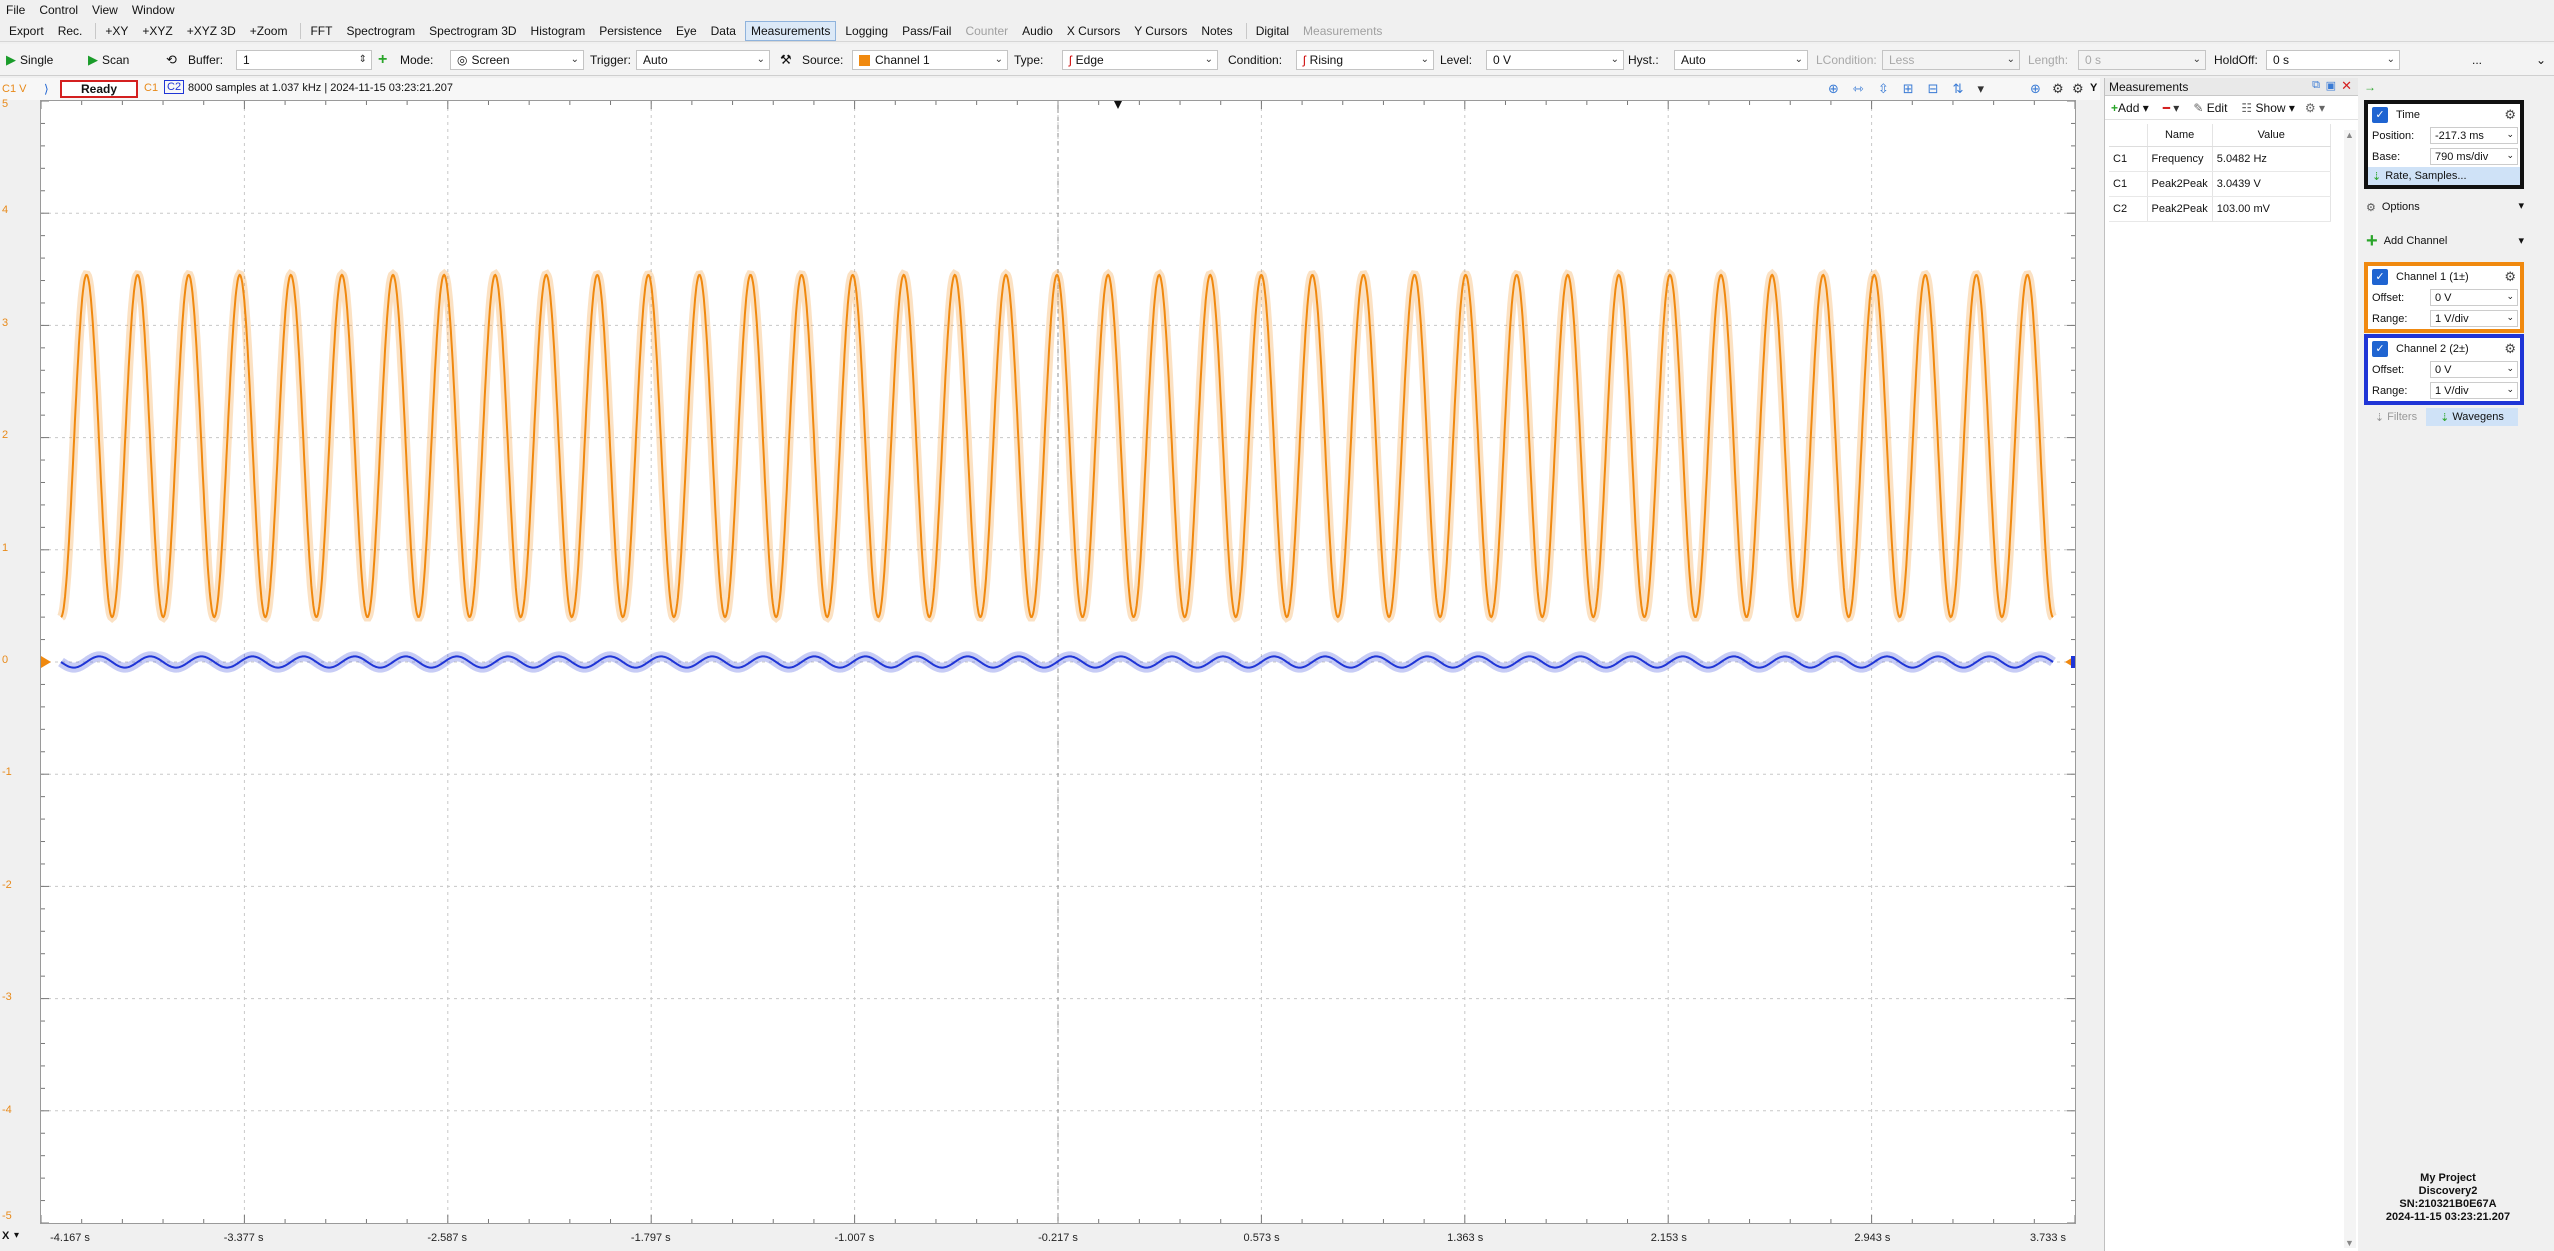 The height and width of the screenshot is (1251, 2554). Describe the element at coordinates (927, 30) in the screenshot. I see `tab-pass-fail: Pass/Fail` at that location.